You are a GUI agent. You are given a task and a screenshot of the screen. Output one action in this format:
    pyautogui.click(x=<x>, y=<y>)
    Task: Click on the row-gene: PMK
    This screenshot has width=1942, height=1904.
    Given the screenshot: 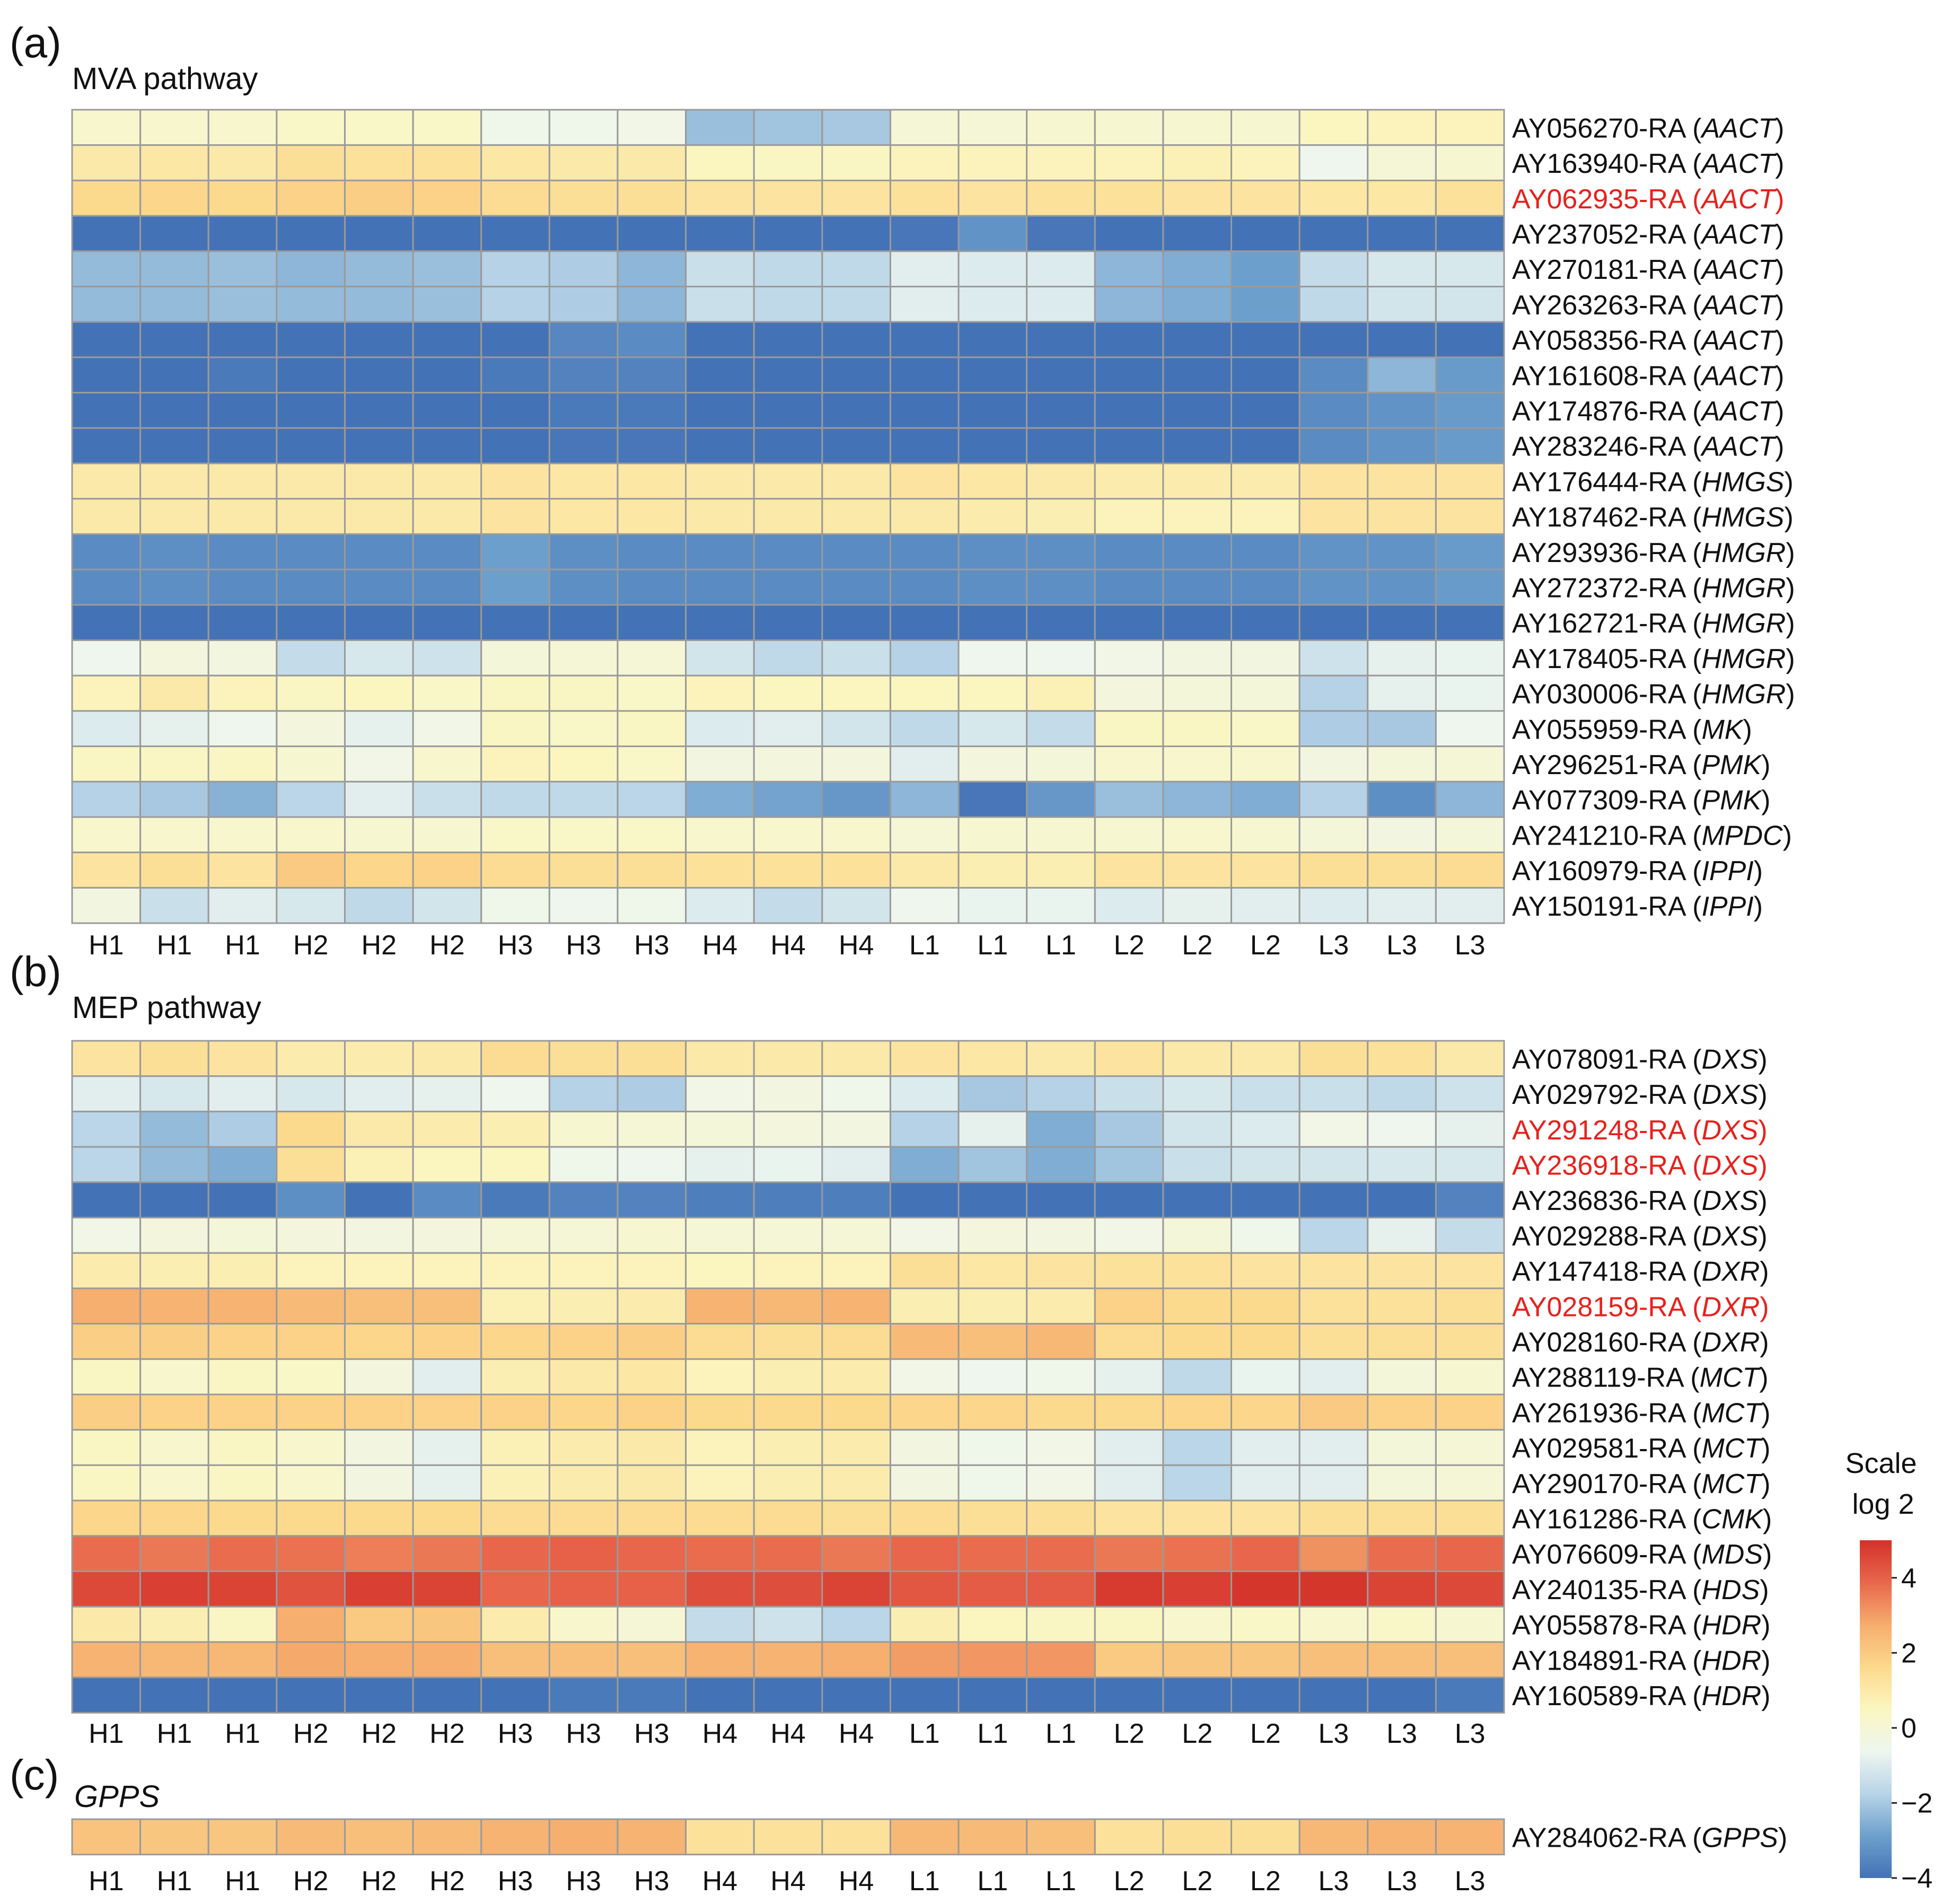 What is the action you would take?
    pyautogui.click(x=1731, y=800)
    